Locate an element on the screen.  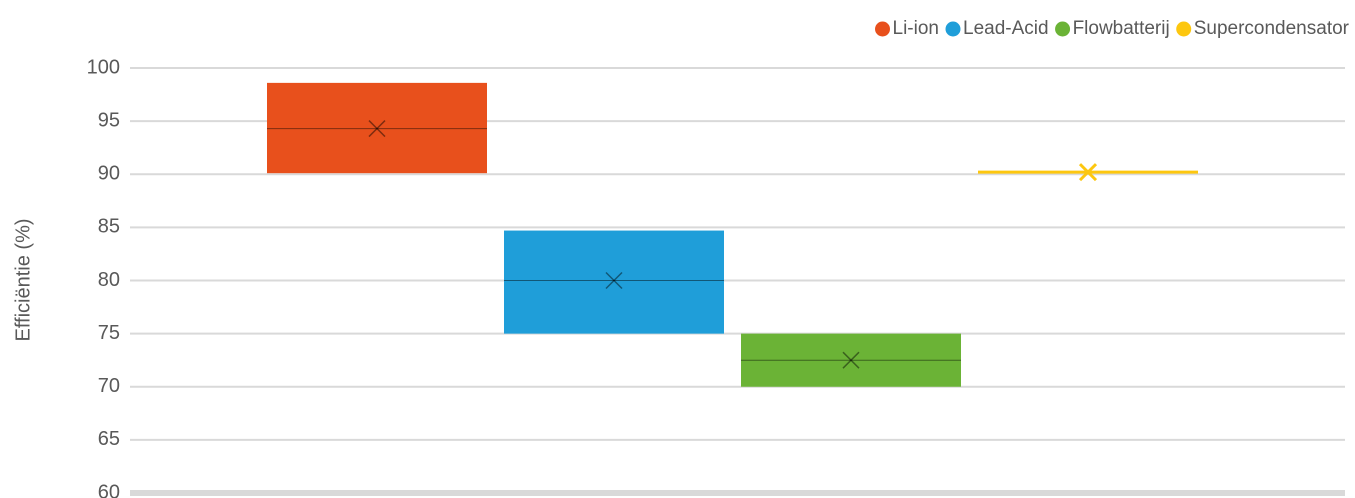
y-tick-label: 100 is located at coordinates (103, 67).